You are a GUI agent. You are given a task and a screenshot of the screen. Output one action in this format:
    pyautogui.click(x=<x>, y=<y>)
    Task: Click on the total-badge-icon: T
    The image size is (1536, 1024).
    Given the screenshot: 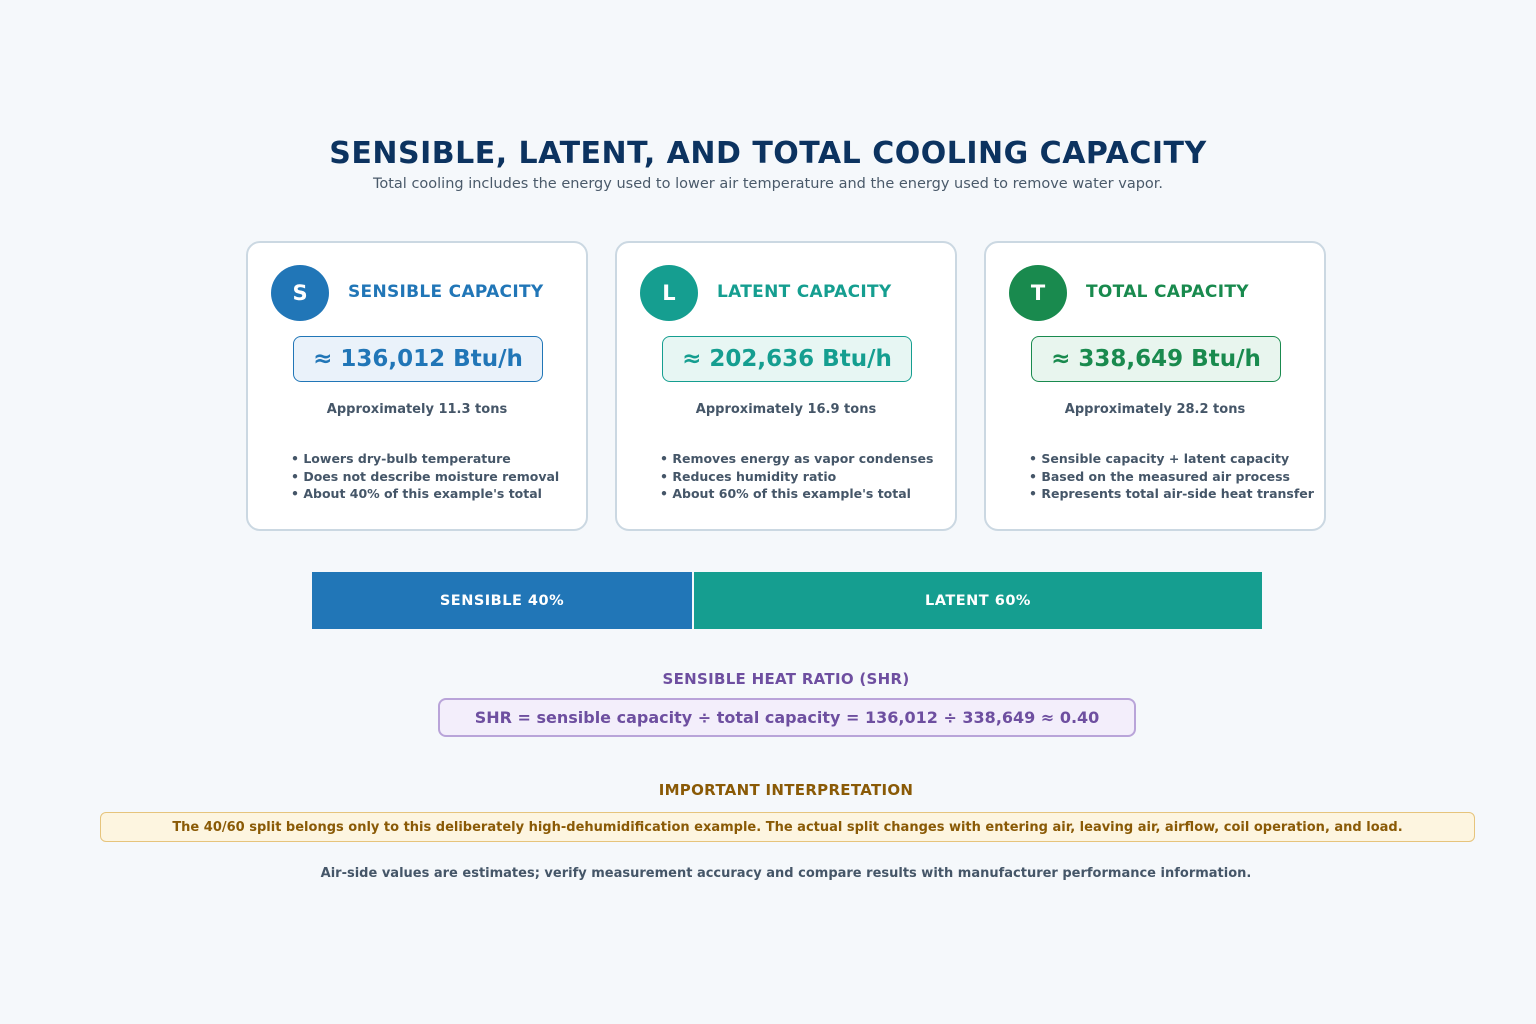 What is the action you would take?
    pyautogui.click(x=1038, y=293)
    